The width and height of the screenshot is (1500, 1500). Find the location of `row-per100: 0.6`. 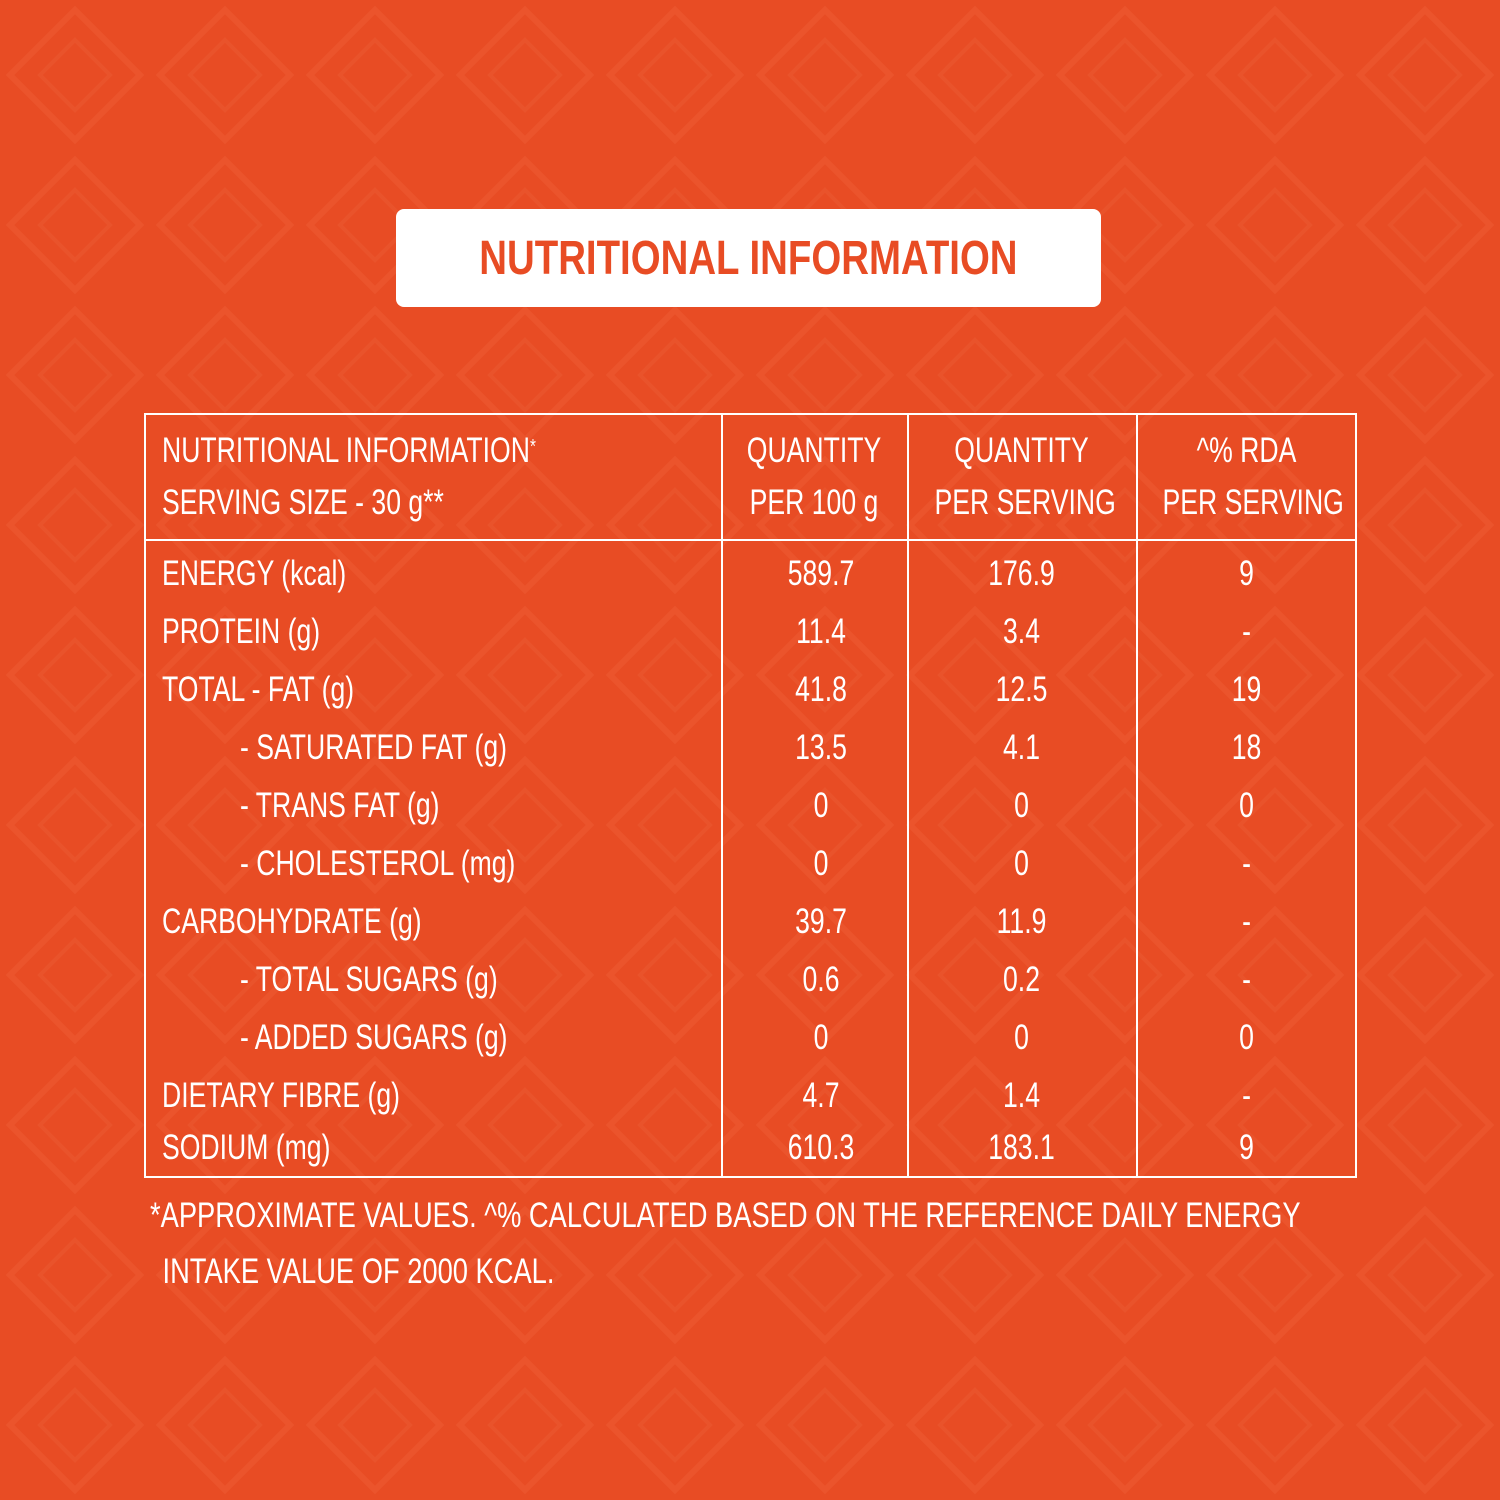

row-per100: 0.6 is located at coordinates (821, 979).